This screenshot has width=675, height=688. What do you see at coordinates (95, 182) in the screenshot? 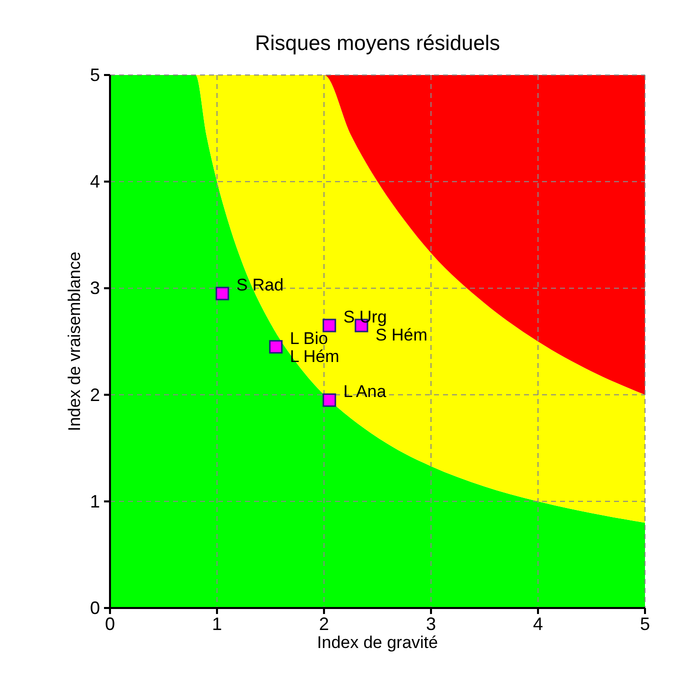
I see `y-tick-label: 4` at bounding box center [95, 182].